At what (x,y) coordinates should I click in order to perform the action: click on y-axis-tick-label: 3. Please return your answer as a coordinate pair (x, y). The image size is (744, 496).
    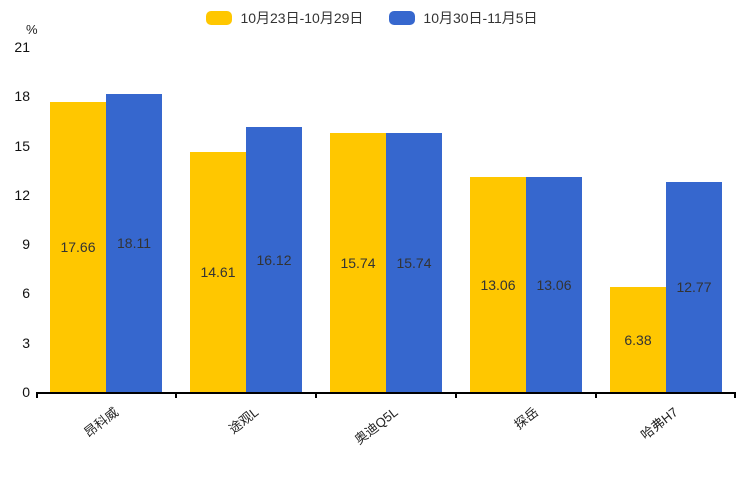
    Looking at the image, I should click on (26, 342).